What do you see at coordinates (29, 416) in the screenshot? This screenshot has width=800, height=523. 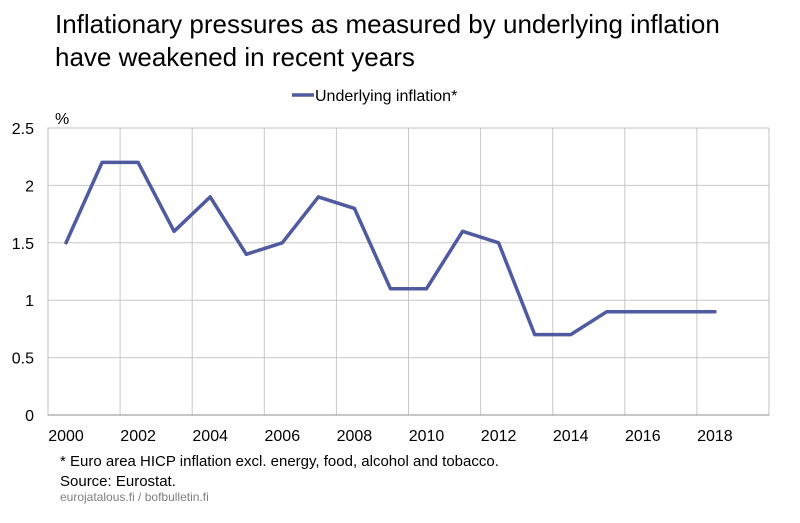 I see `y-tick-label: 0` at bounding box center [29, 416].